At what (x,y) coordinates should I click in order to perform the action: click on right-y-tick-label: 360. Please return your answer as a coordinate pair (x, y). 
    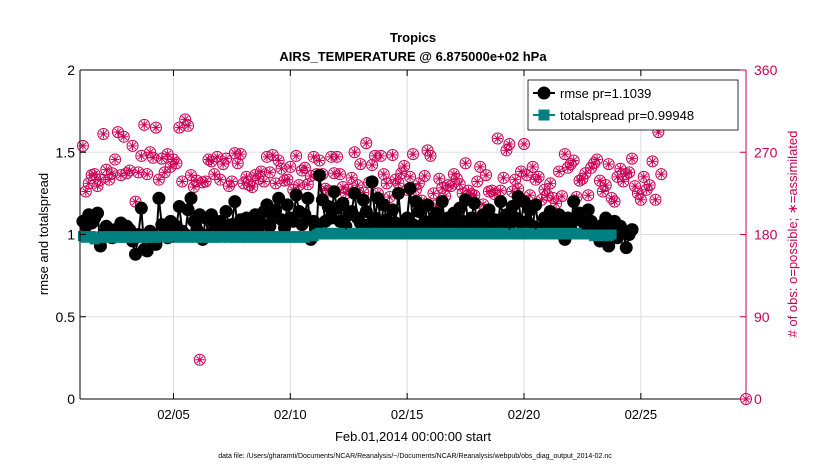
    Looking at the image, I should click on (766, 70).